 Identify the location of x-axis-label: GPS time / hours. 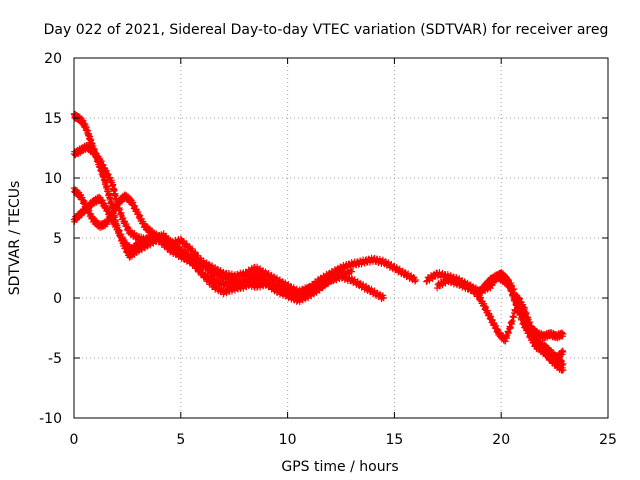
(339, 467).